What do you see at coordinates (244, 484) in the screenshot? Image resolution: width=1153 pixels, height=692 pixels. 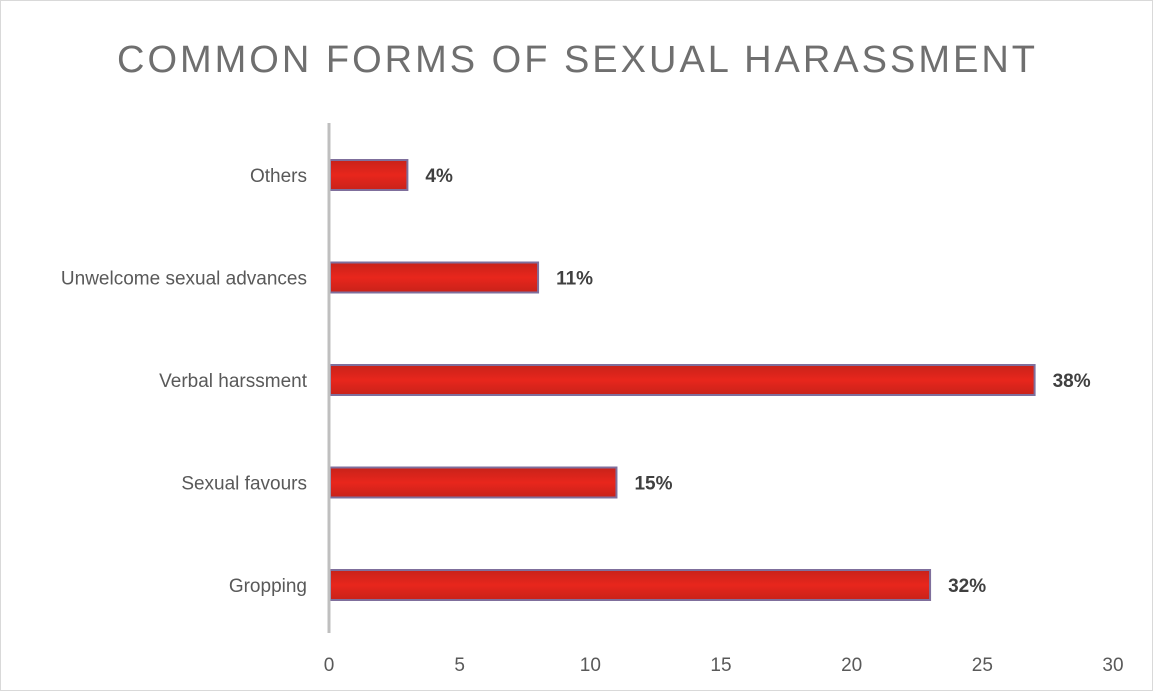 I see `category-label: Sexual favours` at bounding box center [244, 484].